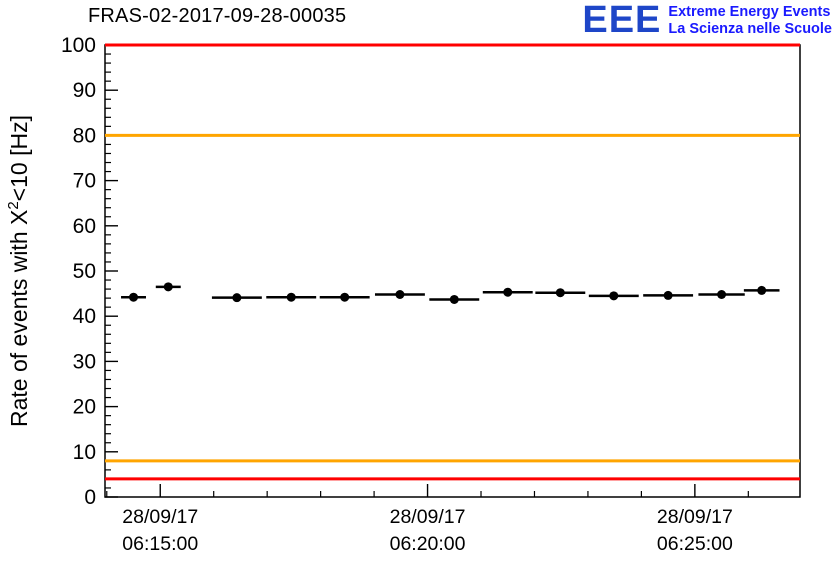  Describe the element at coordinates (84, 316) in the screenshot. I see `y-tick-label: 40` at that location.